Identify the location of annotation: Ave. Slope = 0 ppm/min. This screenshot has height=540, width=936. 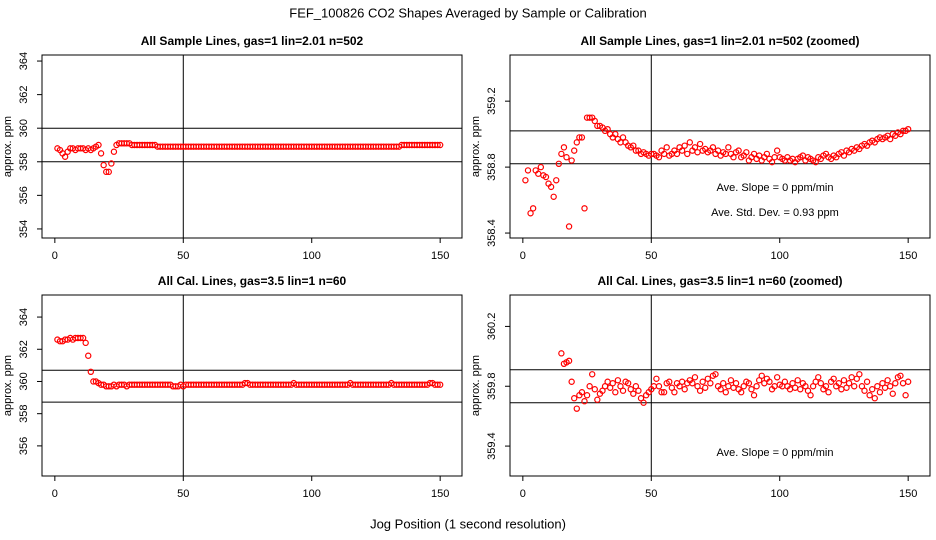
(775, 188).